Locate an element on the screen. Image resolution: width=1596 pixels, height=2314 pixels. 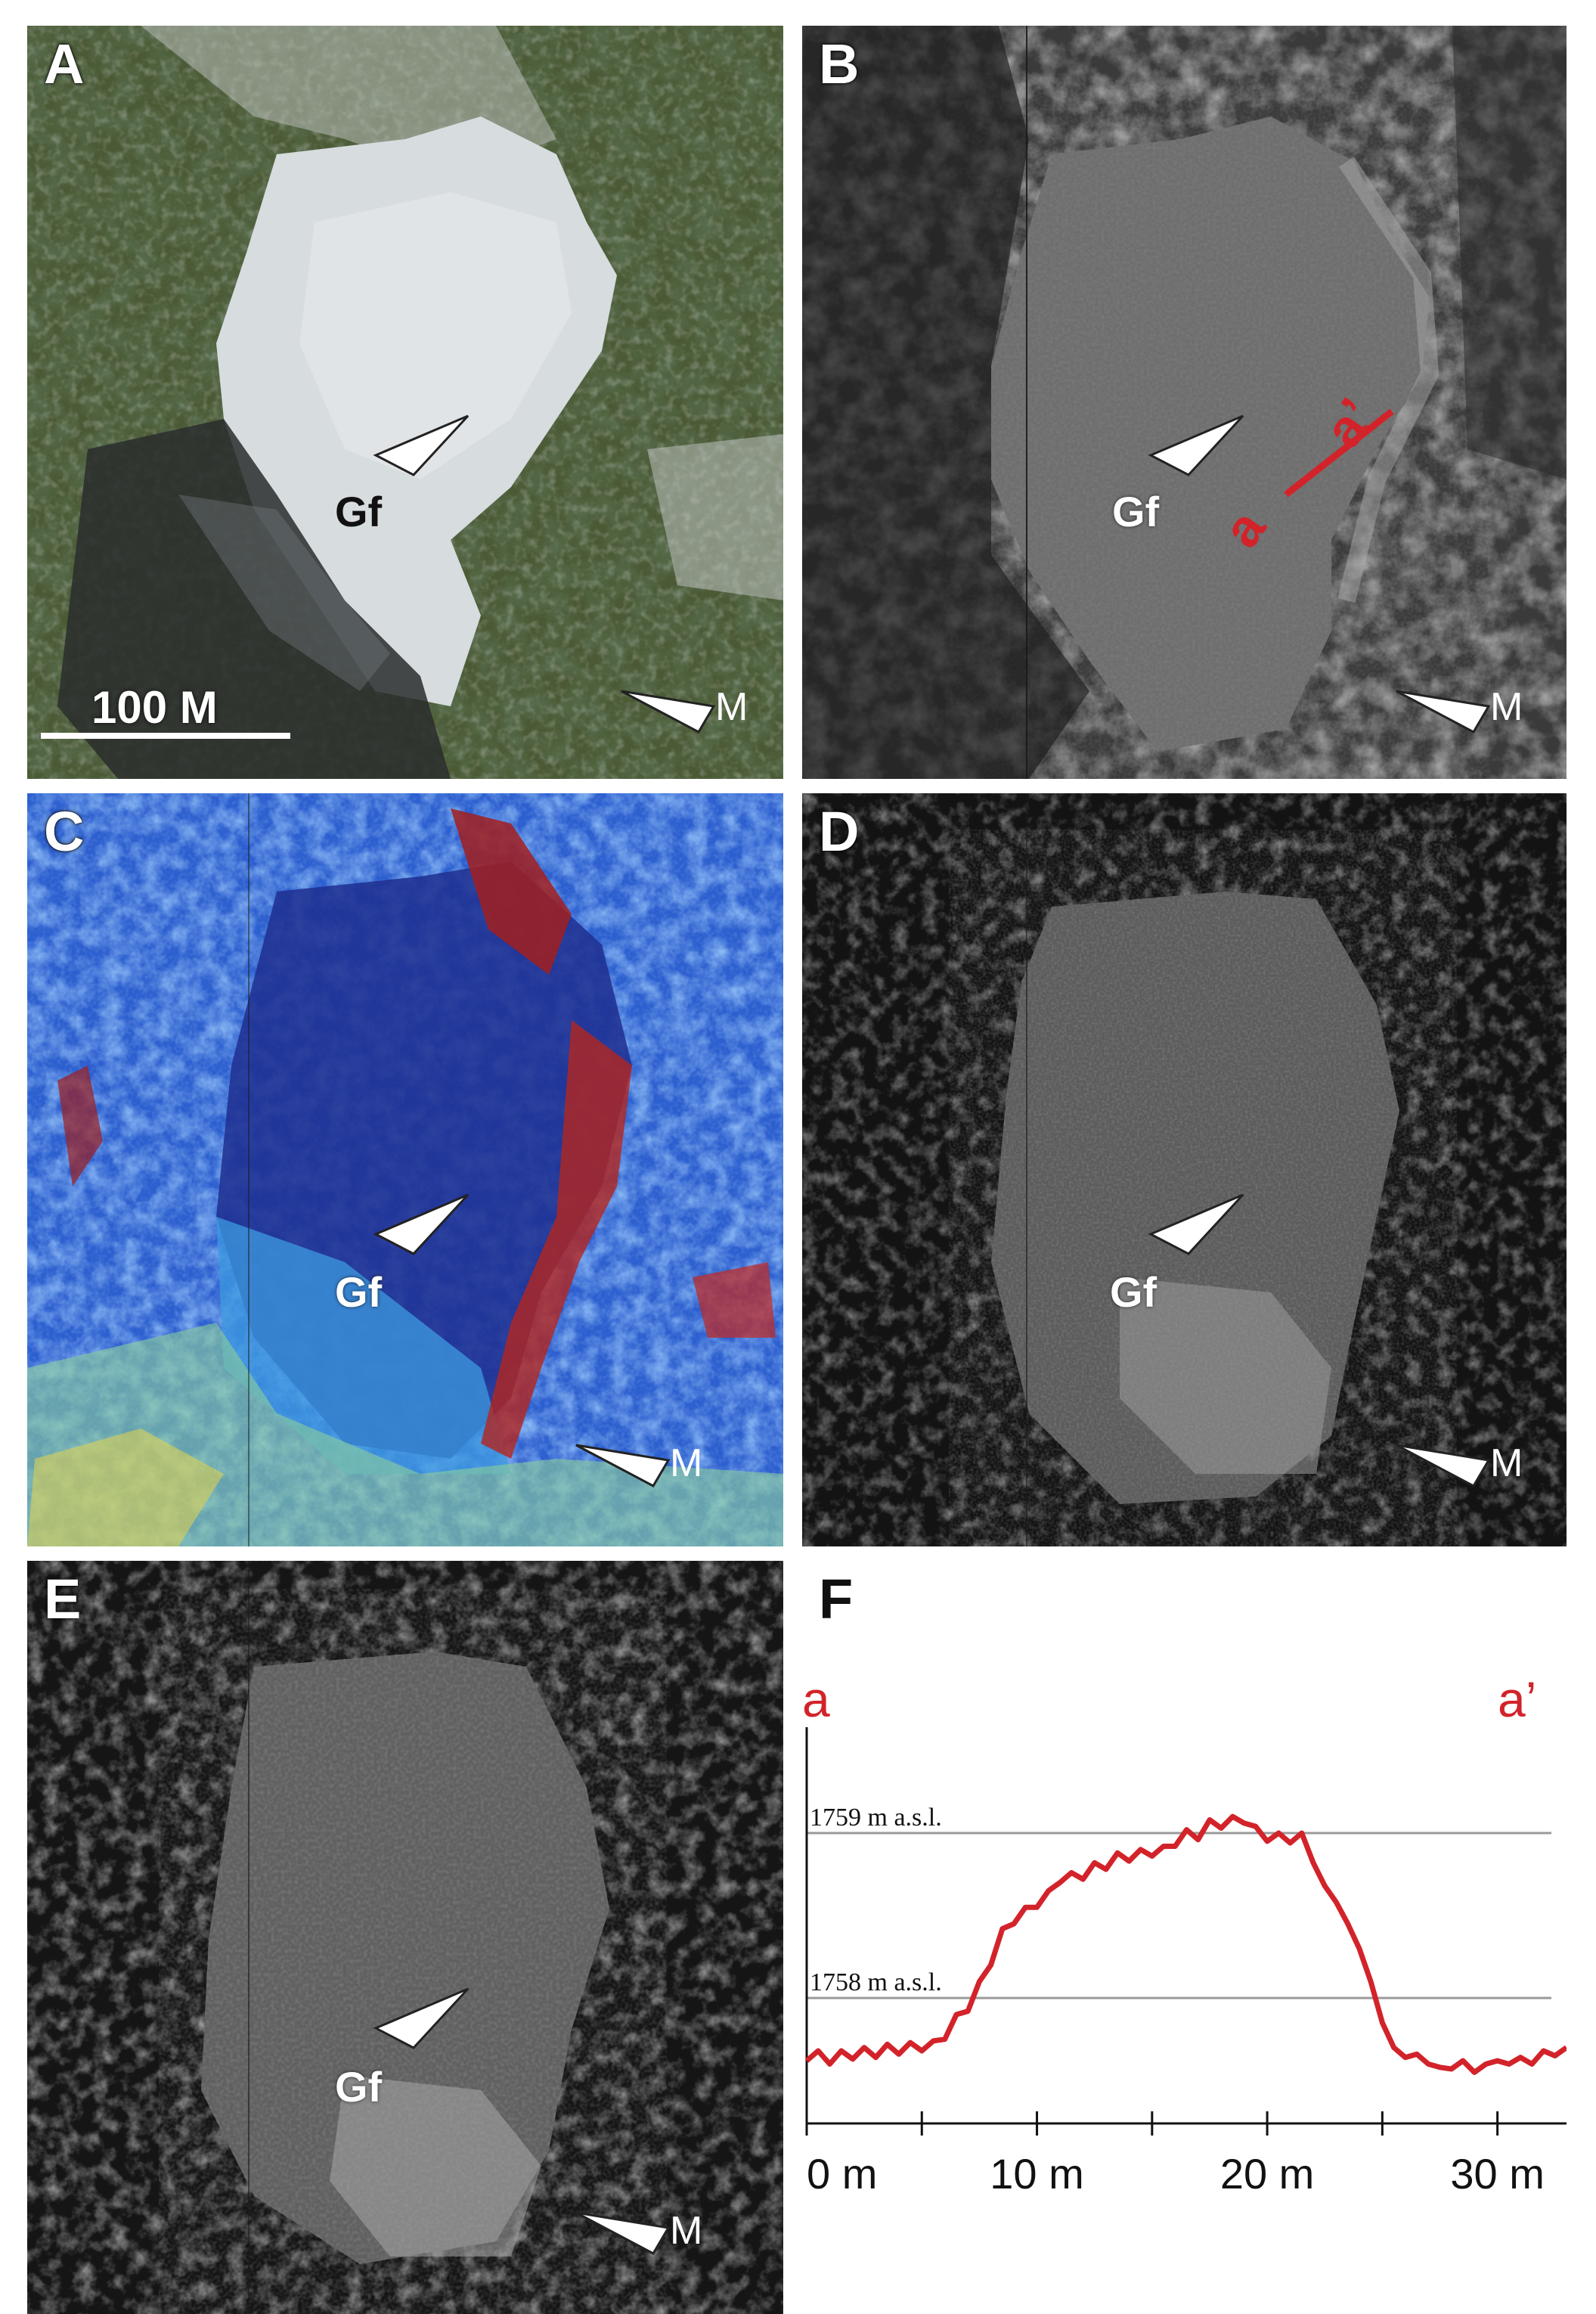
panel-label-e: E is located at coordinates (63, 1599).